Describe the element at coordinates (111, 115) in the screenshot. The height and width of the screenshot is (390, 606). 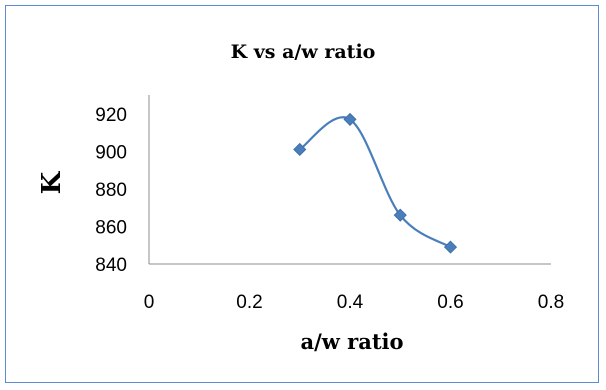
I see `y-tick-label: 920` at that location.